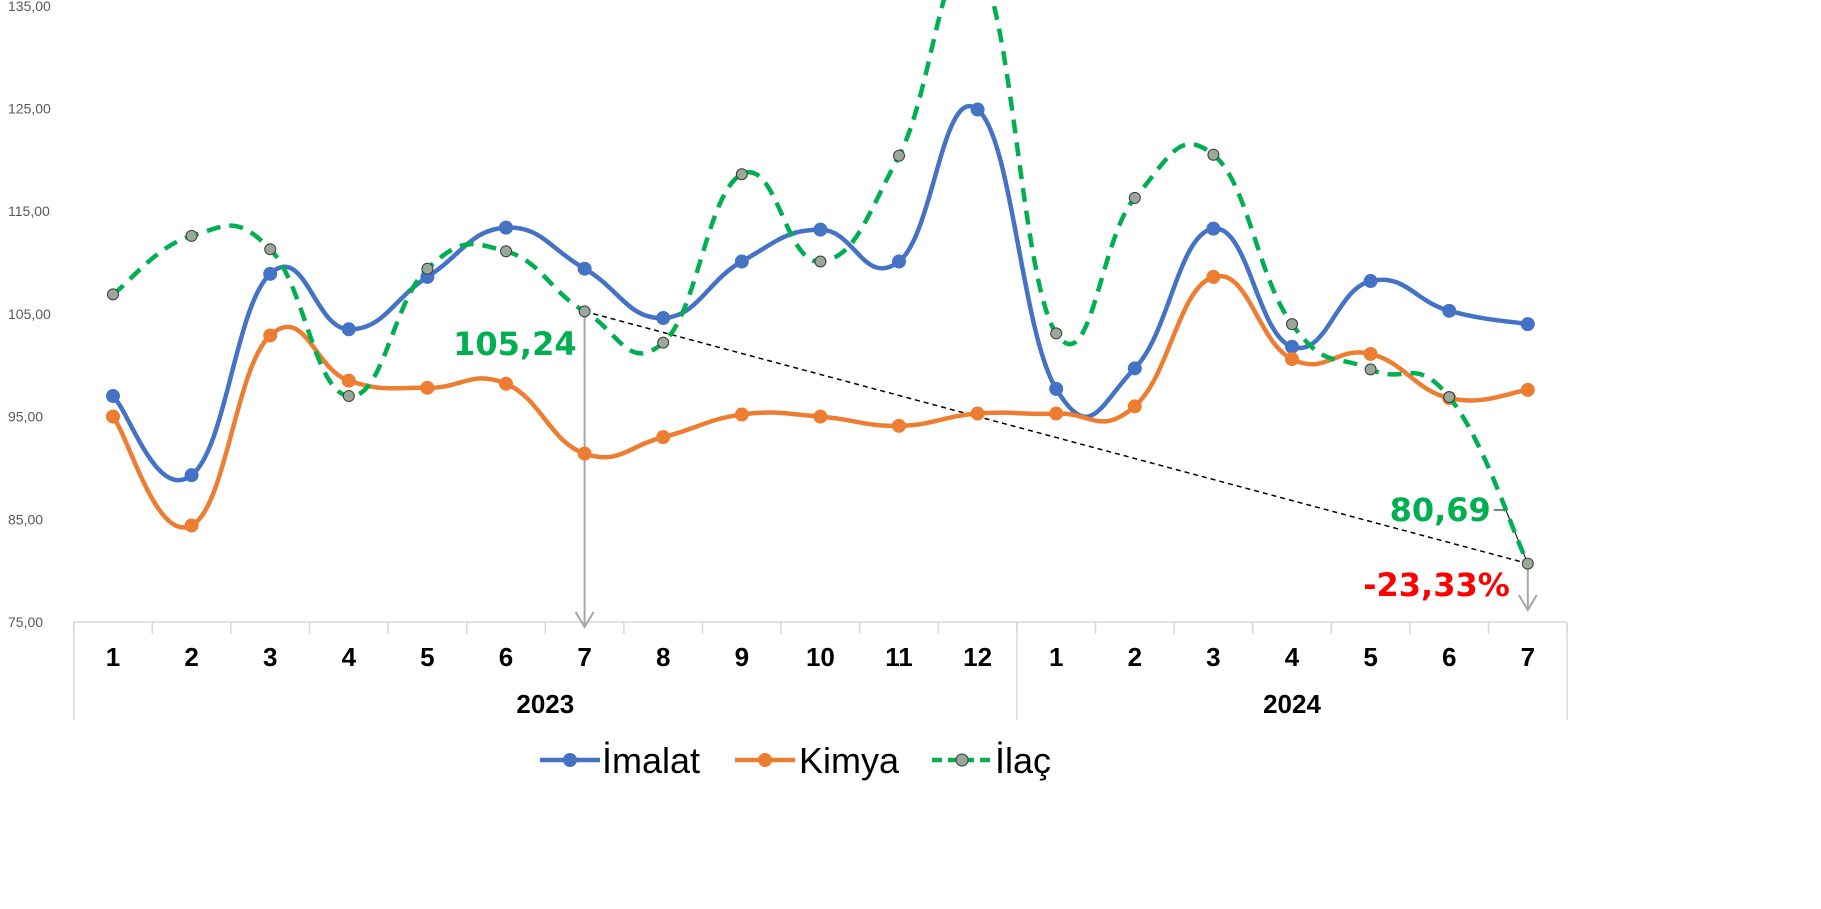  I want to click on x-tick-label: 9, so click(742, 657).